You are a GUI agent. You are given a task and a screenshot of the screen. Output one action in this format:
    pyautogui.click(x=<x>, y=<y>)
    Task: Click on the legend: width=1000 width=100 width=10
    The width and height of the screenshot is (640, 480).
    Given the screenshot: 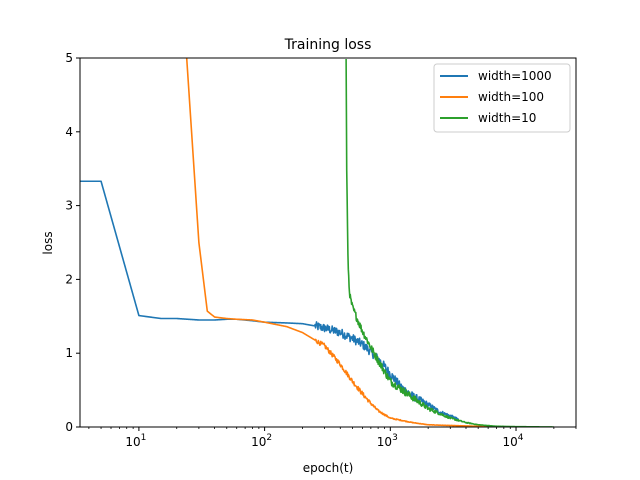 What is the action you would take?
    pyautogui.click(x=502, y=98)
    